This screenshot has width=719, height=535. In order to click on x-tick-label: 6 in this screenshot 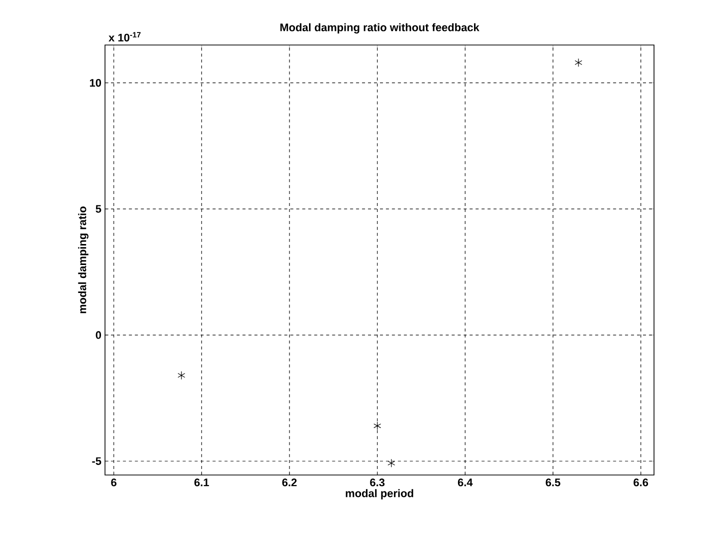, I will do `click(113, 482)`.